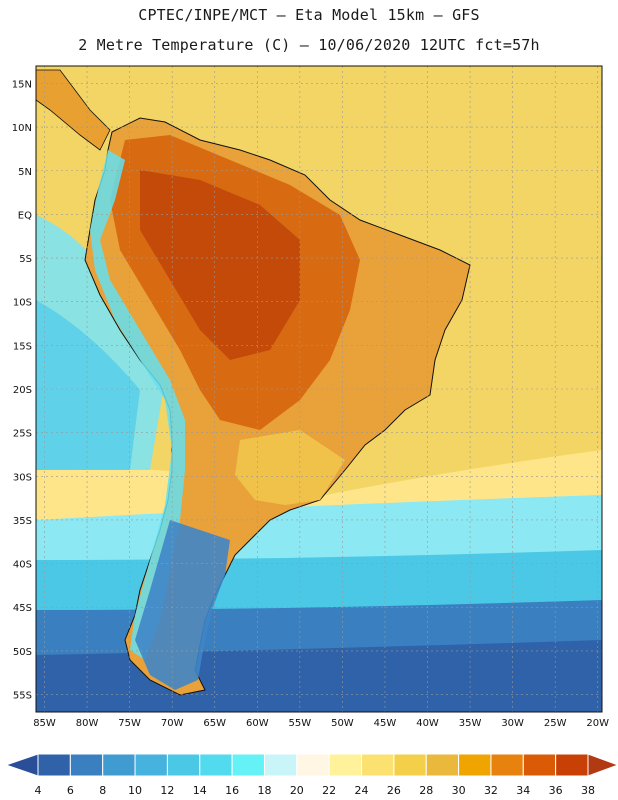 This screenshot has height=800, width=618. What do you see at coordinates (602, 765) in the screenshot?
I see `colorbar-high-arrow` at bounding box center [602, 765].